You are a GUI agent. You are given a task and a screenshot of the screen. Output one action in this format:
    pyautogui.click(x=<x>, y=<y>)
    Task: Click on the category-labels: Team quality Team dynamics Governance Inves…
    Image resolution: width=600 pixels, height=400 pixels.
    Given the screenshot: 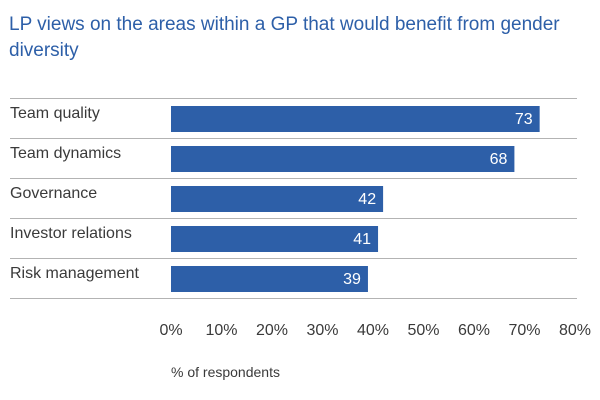 What is the action you would take?
    pyautogui.click(x=75, y=193)
    